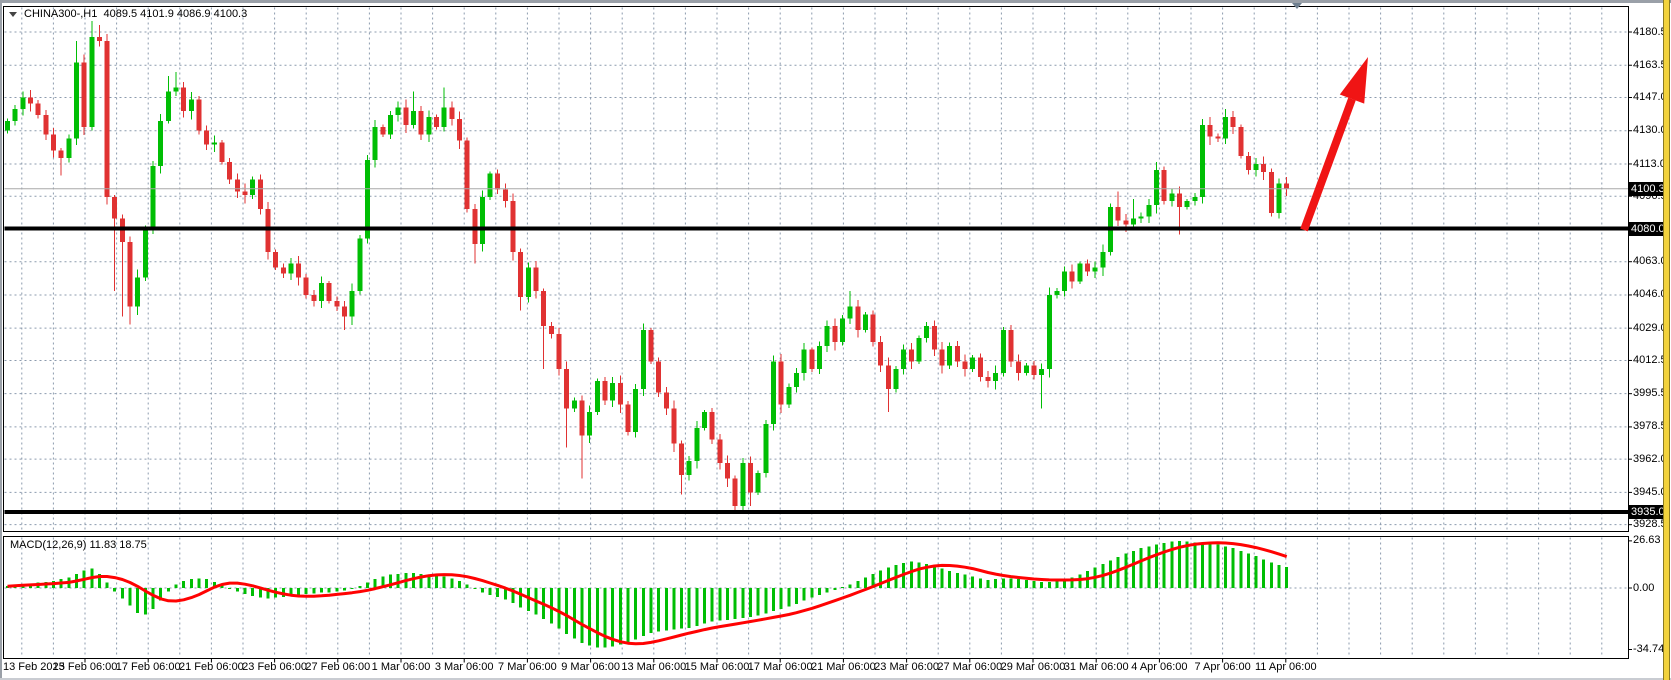 This screenshot has width=1671, height=680. What do you see at coordinates (1096, 667) in the screenshot?
I see `time-tick-label: 31 Mar 06:00` at bounding box center [1096, 667].